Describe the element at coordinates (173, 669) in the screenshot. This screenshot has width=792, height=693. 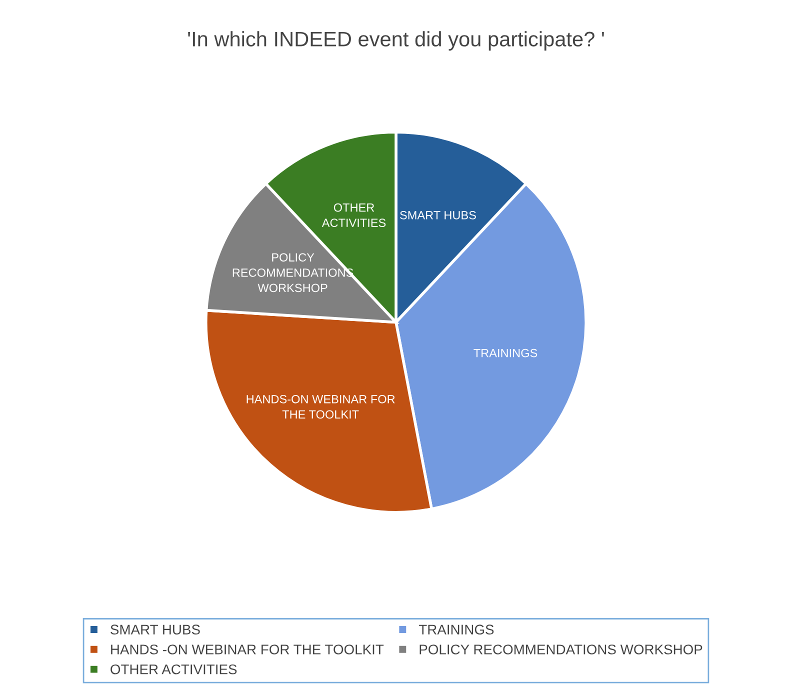
I see `legend-label: OTHER ACTIVITIES` at that location.